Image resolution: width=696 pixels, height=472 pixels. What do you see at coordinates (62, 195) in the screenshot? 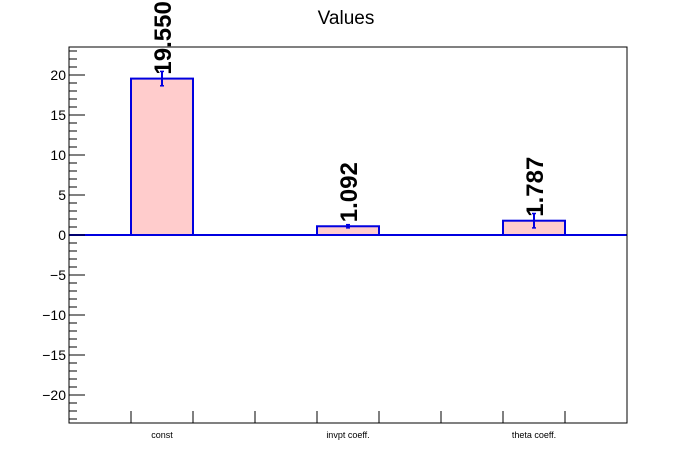
I see `y-tick-label: 5` at bounding box center [62, 195].